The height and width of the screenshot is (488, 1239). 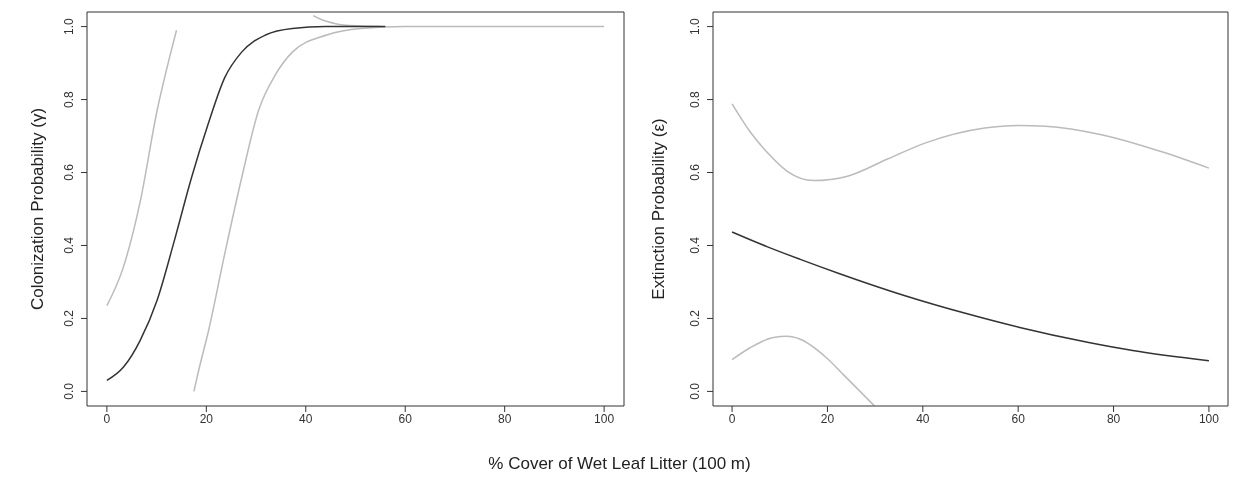 What do you see at coordinates (38, 209) in the screenshot?
I see `y-axis-title: Colonization Probability (γ)` at bounding box center [38, 209].